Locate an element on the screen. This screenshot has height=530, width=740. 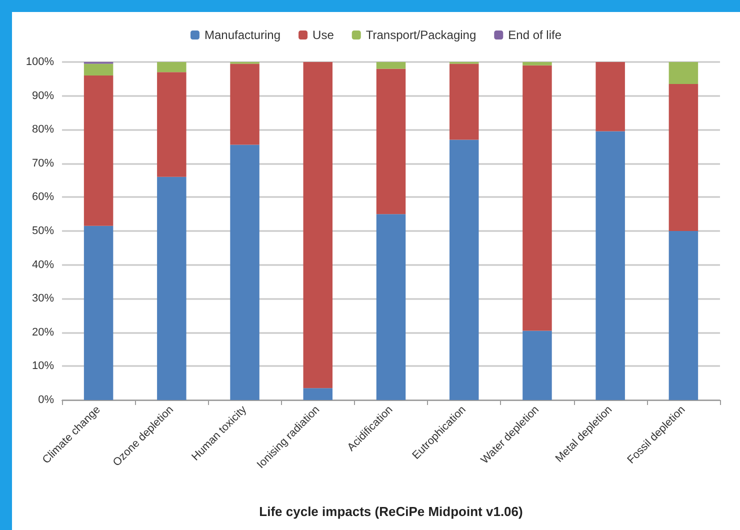
x-axis-title: Life cycle impacts (ReCiPe Midpoint v1.06) is located at coordinates (391, 511).